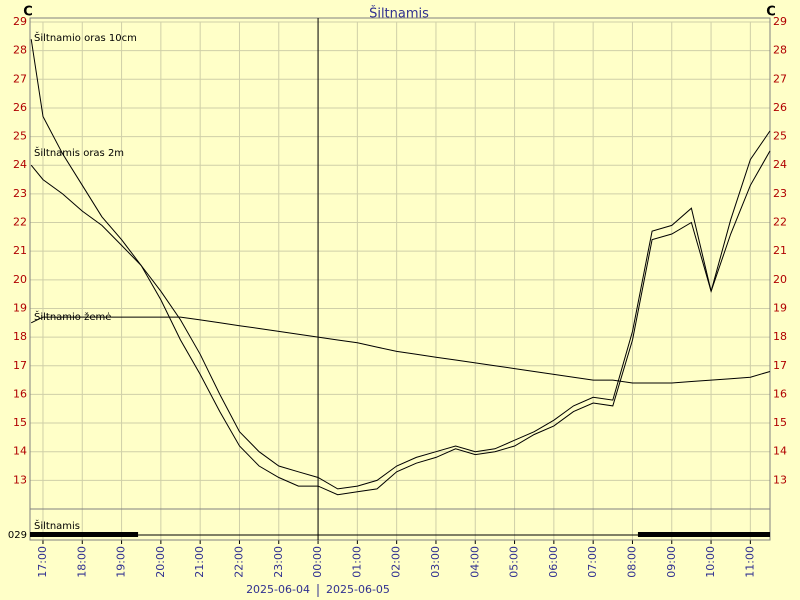 This screenshot has height=600, width=800. What do you see at coordinates (81, 562) in the screenshot?
I see `x-tick-label: 18:00` at bounding box center [81, 562].